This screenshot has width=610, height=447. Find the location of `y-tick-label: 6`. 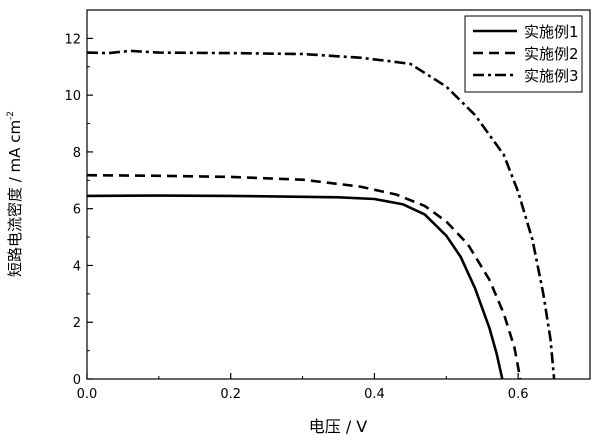

y-tick-label: 6 is located at coordinates (77, 210).